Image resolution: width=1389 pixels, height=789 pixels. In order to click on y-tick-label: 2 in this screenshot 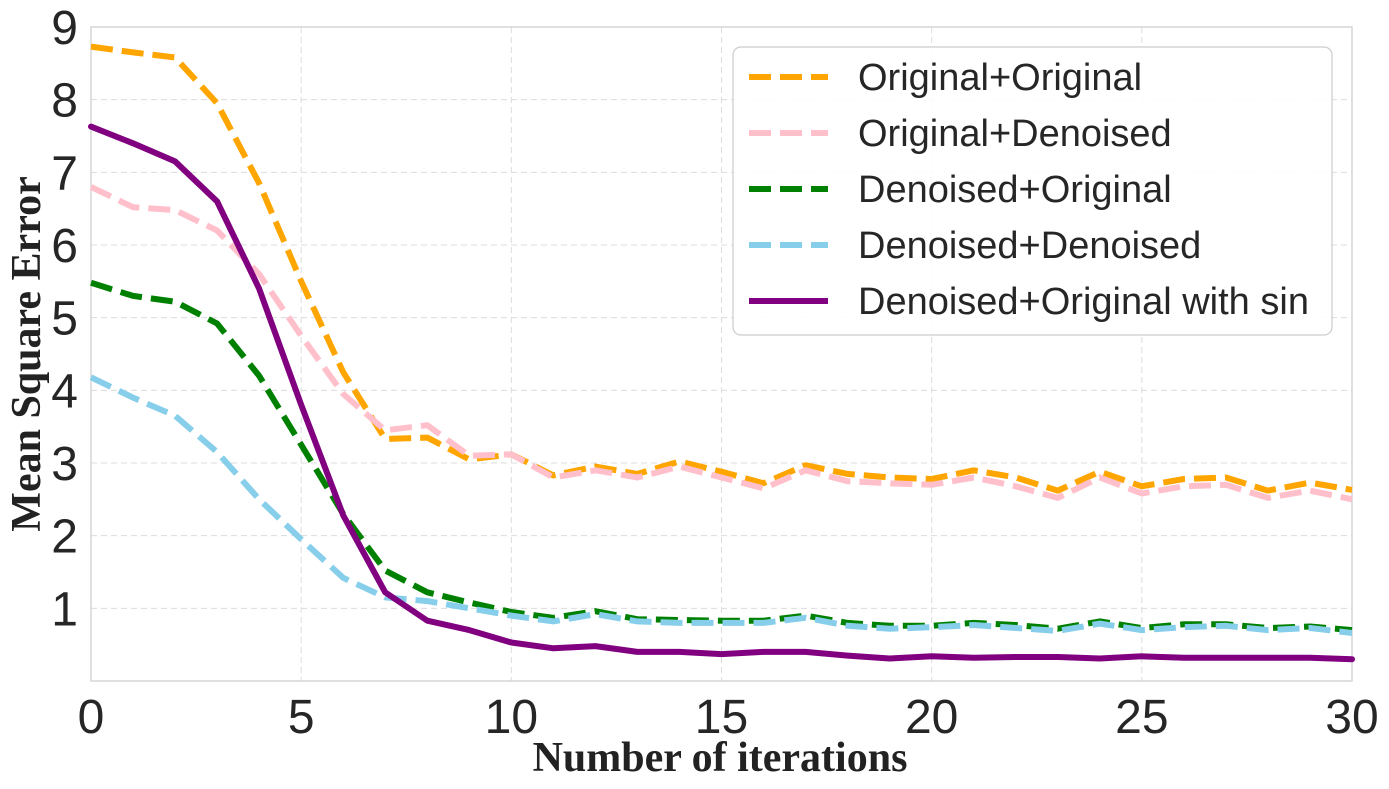, I will do `click(64, 537)`.